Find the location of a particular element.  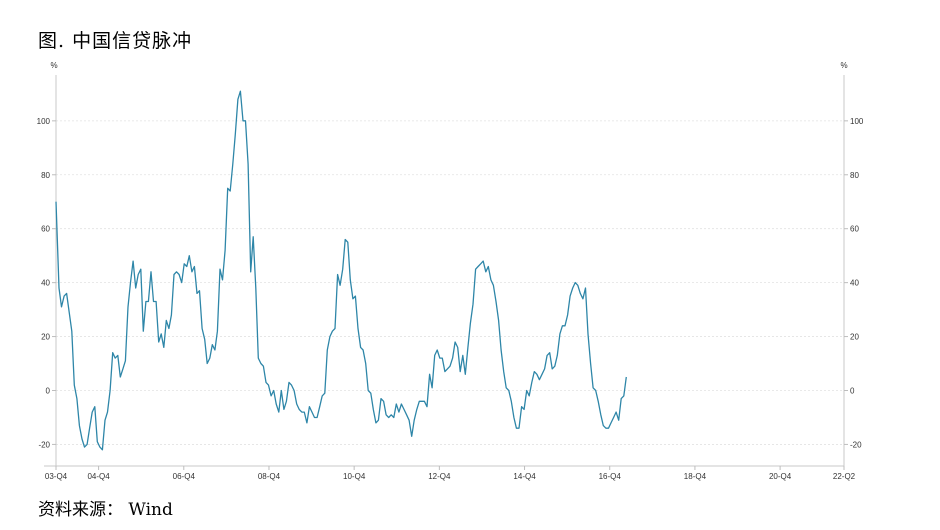

x-tick-label: 18-Q4 is located at coordinates (695, 476).